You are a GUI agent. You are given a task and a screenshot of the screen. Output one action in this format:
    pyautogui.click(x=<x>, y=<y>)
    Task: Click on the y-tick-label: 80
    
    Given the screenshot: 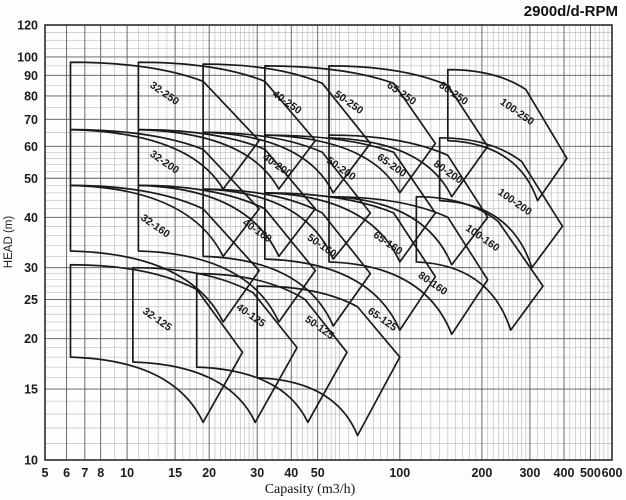 What is the action you would take?
    pyautogui.click(x=31, y=96)
    